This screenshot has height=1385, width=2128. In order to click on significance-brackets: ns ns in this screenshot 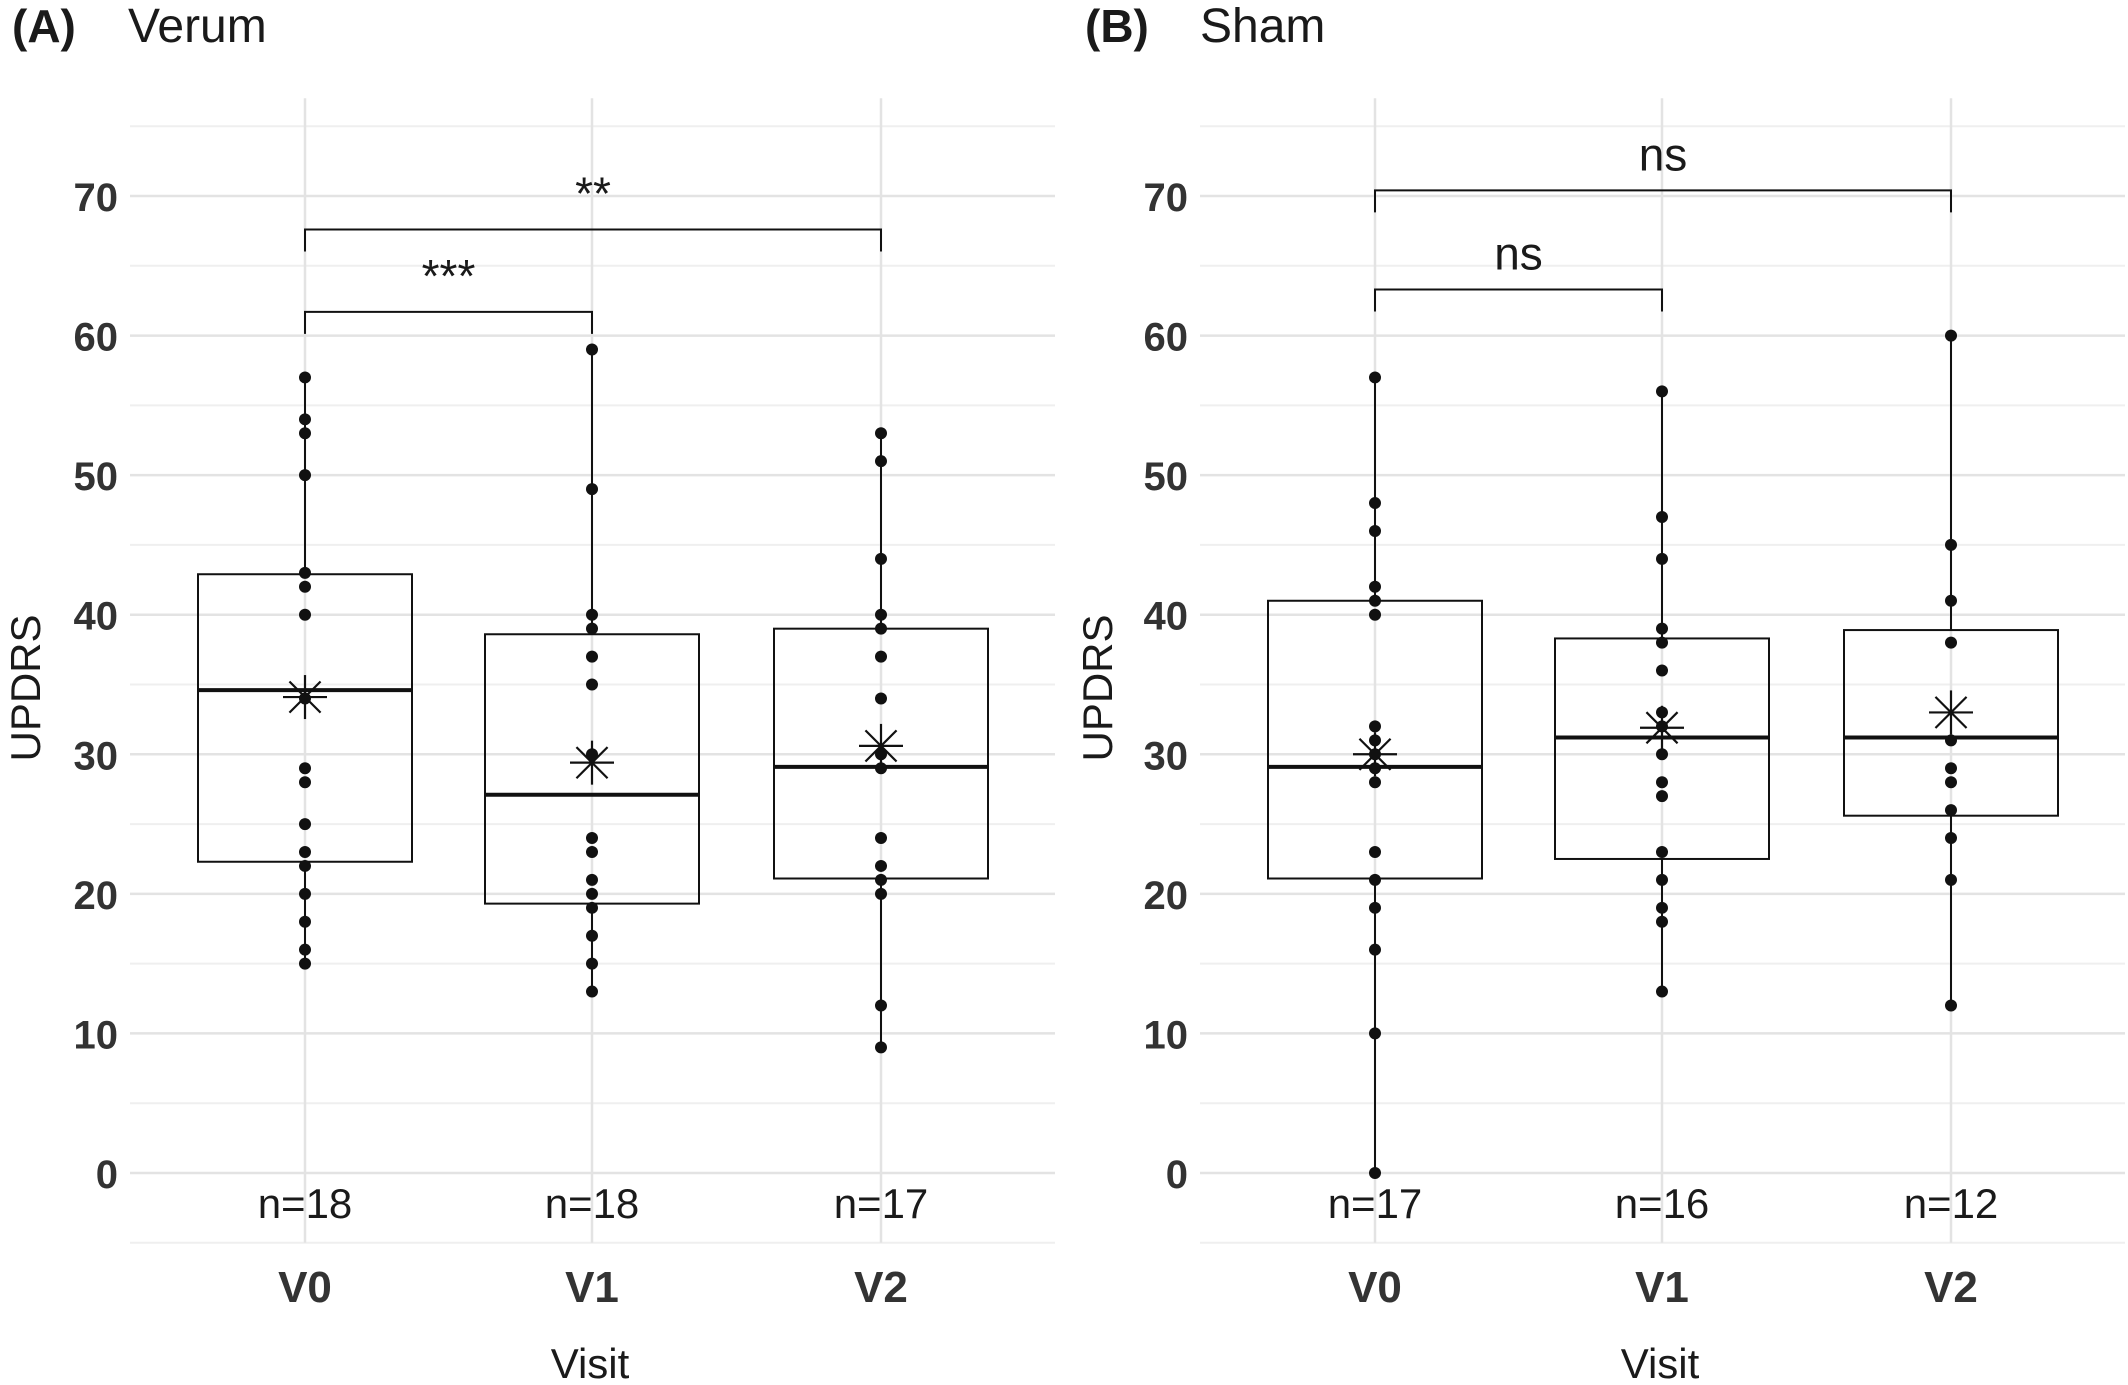, I will do `click(1663, 220)`.